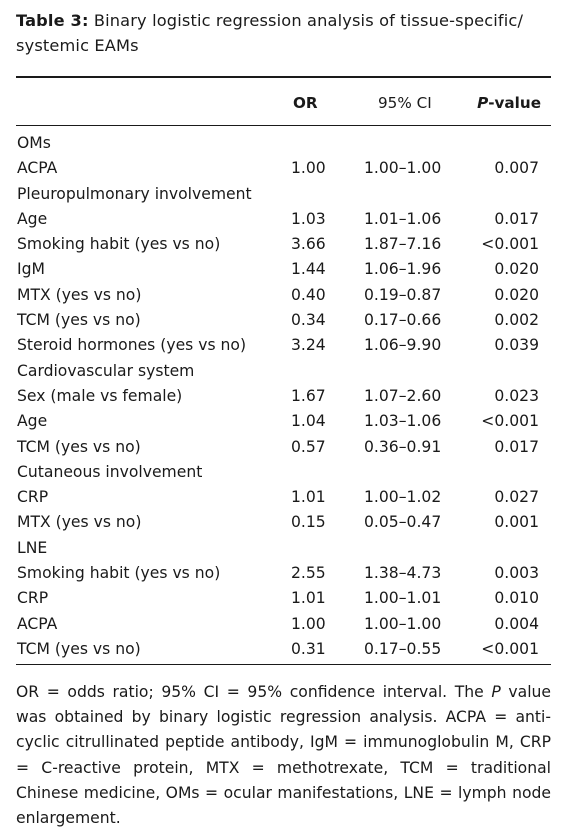 The image size is (565, 840). What do you see at coordinates (403, 446) in the screenshot?
I see `row-ci: 0.36–0.91` at bounding box center [403, 446].